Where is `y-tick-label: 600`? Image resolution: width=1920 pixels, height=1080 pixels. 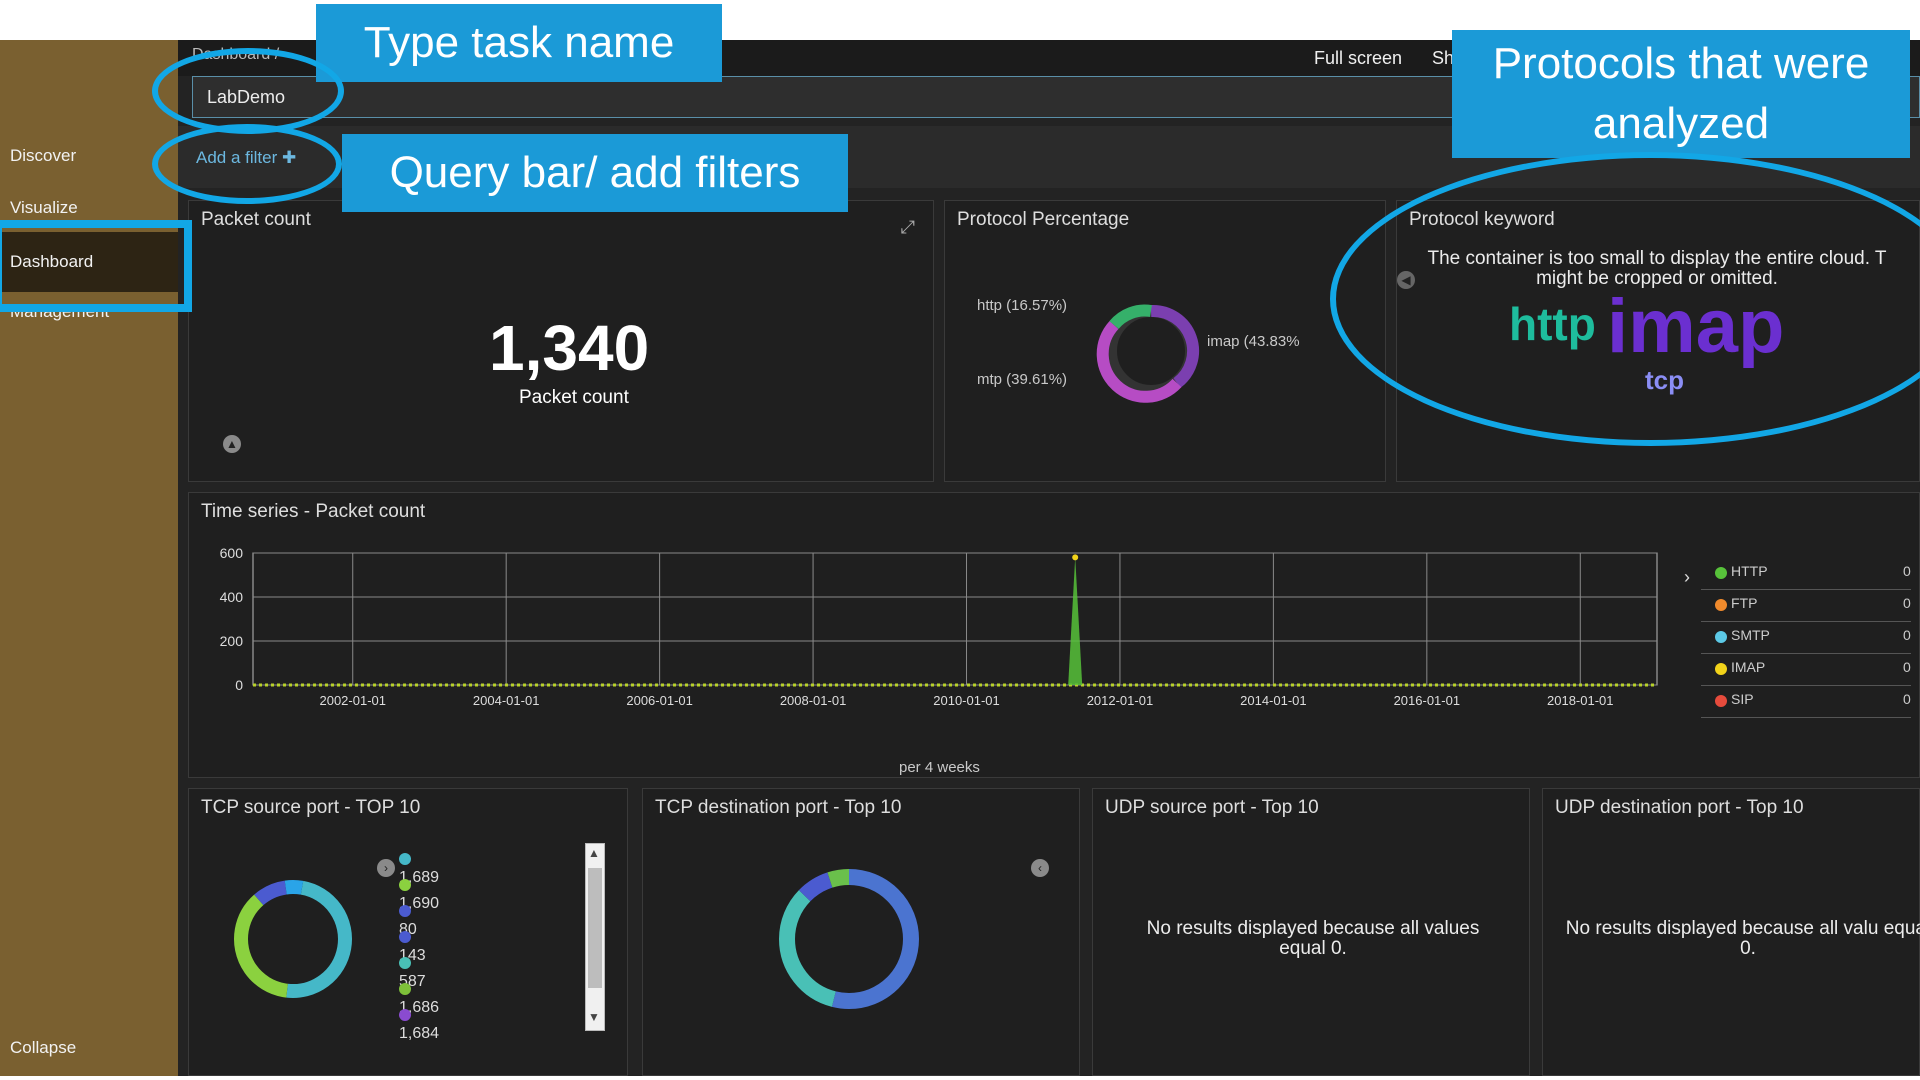 y-tick-label: 600 is located at coordinates (232, 553).